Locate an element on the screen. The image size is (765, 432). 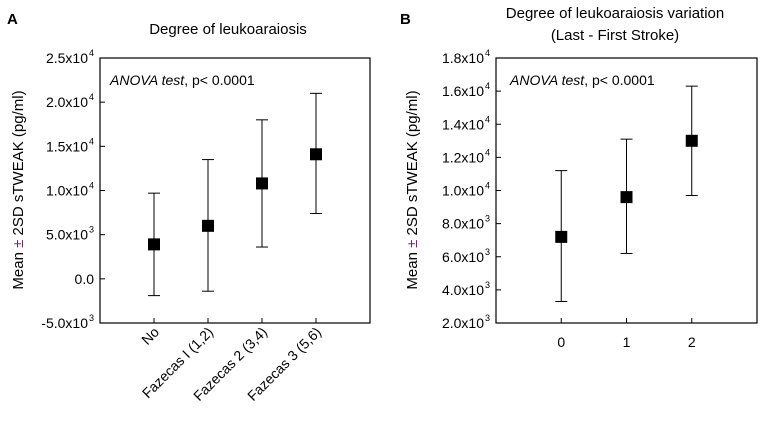
panel-a-ytick-label: -5.0x10 is located at coordinates (64, 323).